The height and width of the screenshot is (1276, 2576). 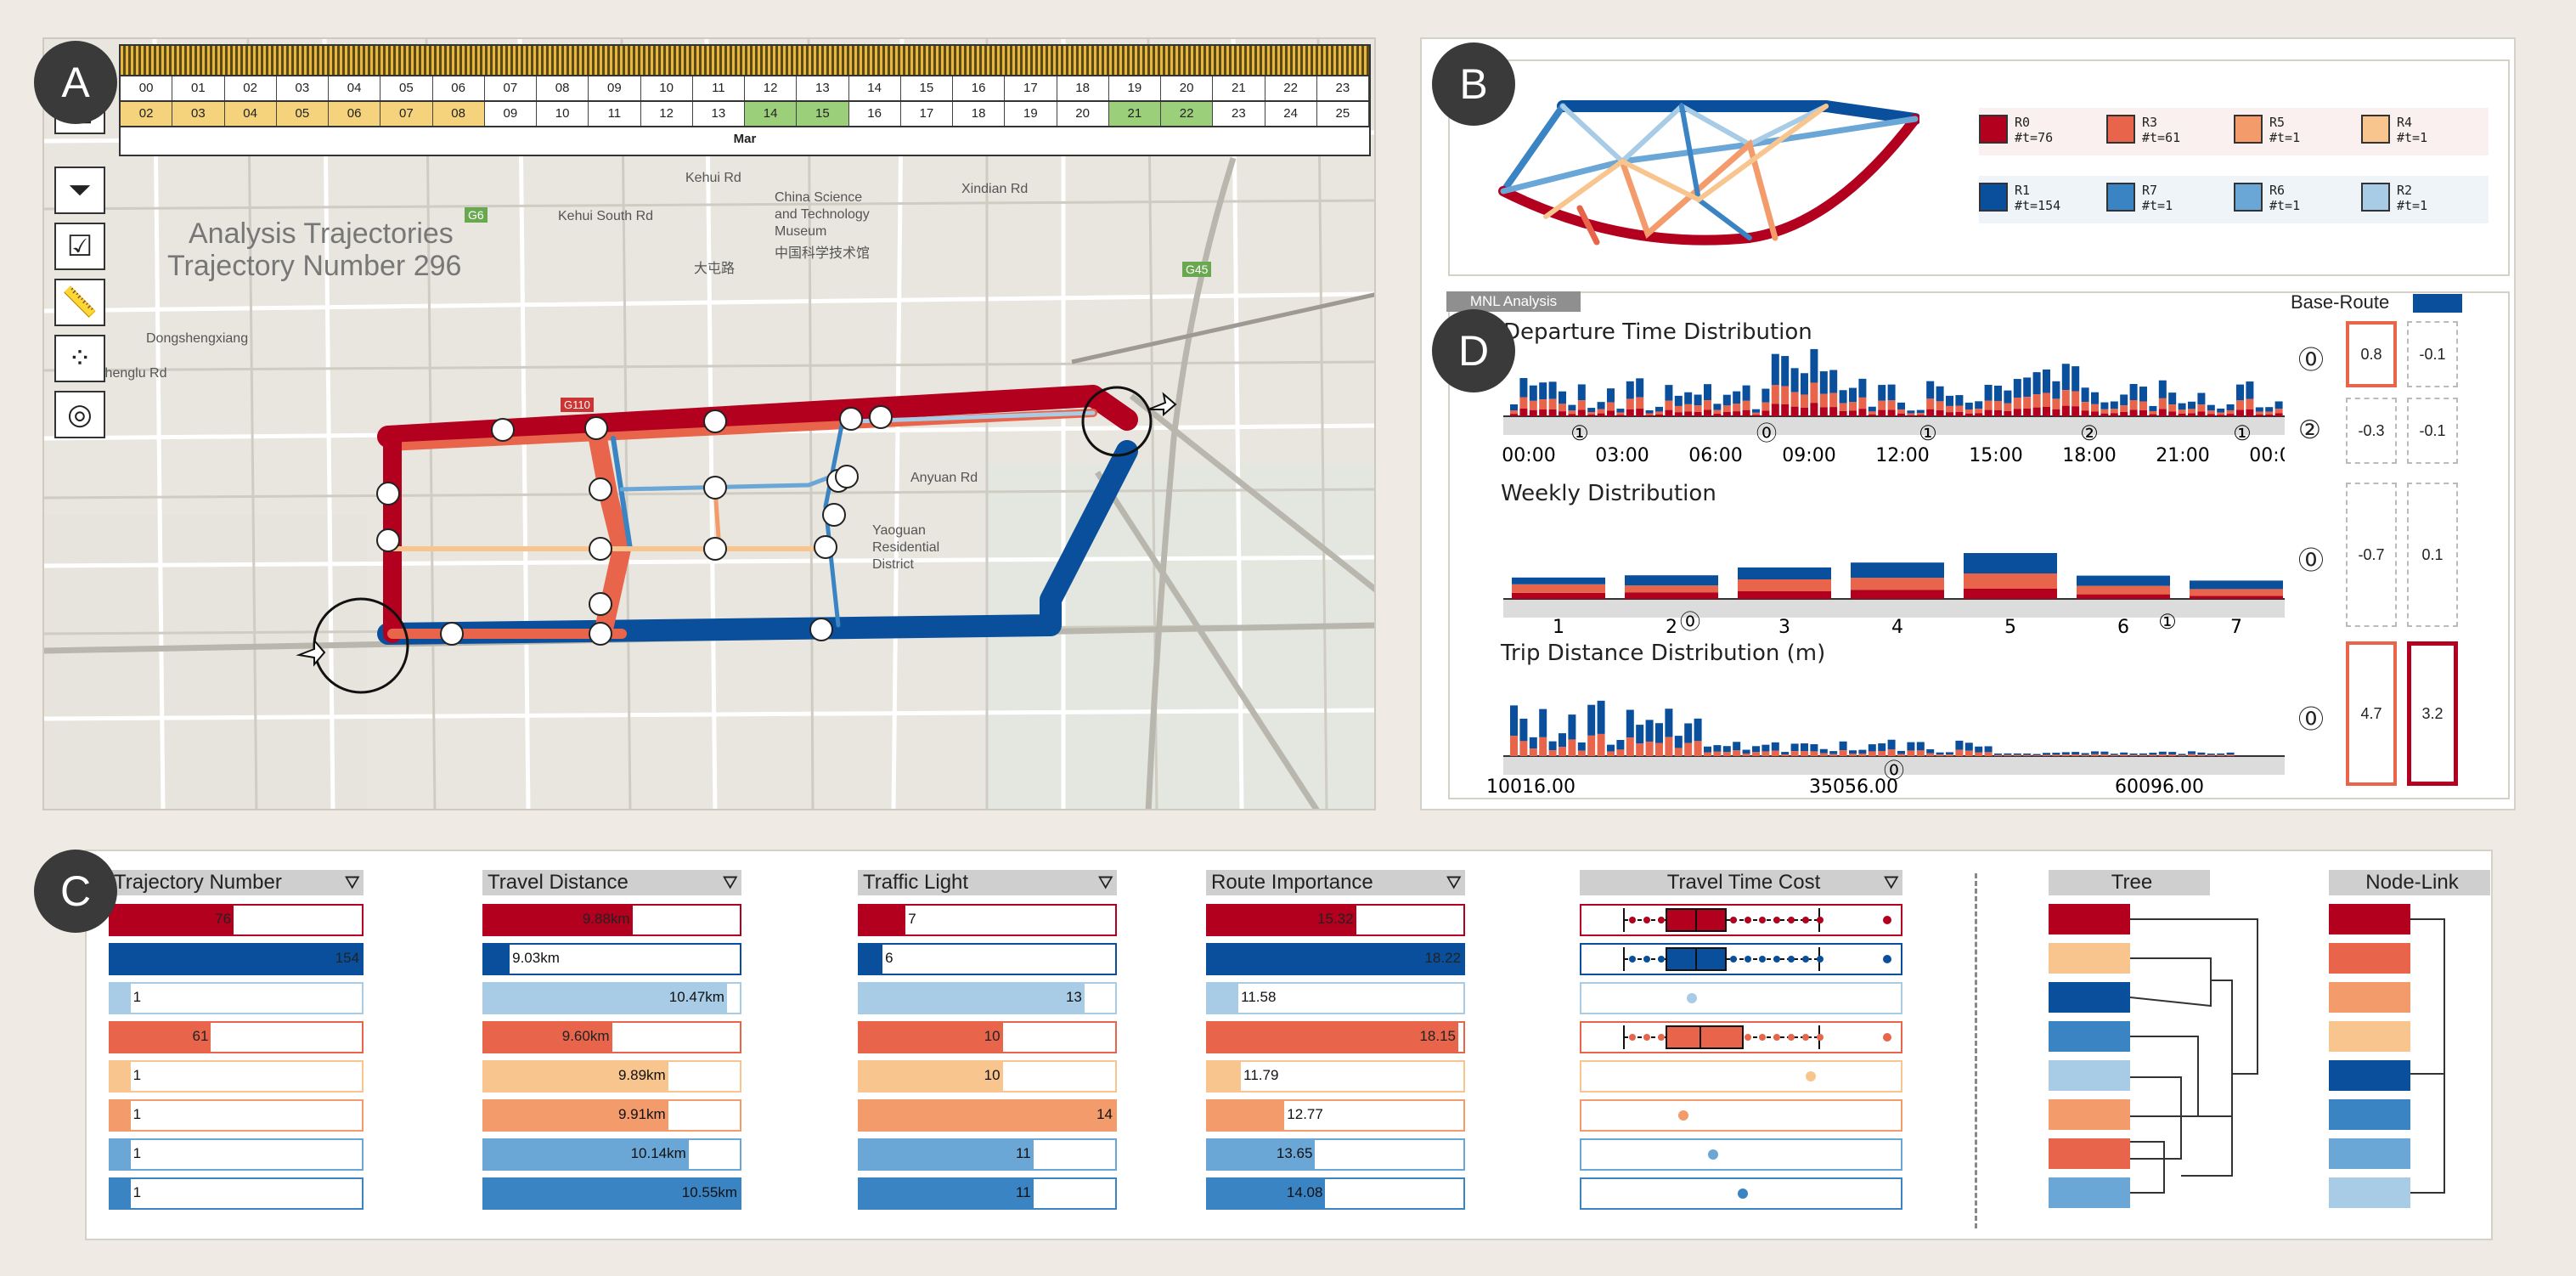 I want to click on hour-cell: 20, so click(x=1187, y=88).